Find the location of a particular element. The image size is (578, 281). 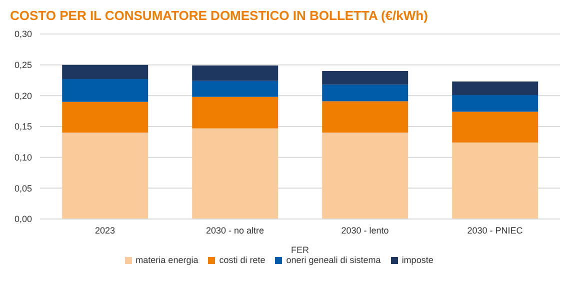

y-tick-label: 0,05 is located at coordinates (23, 188).